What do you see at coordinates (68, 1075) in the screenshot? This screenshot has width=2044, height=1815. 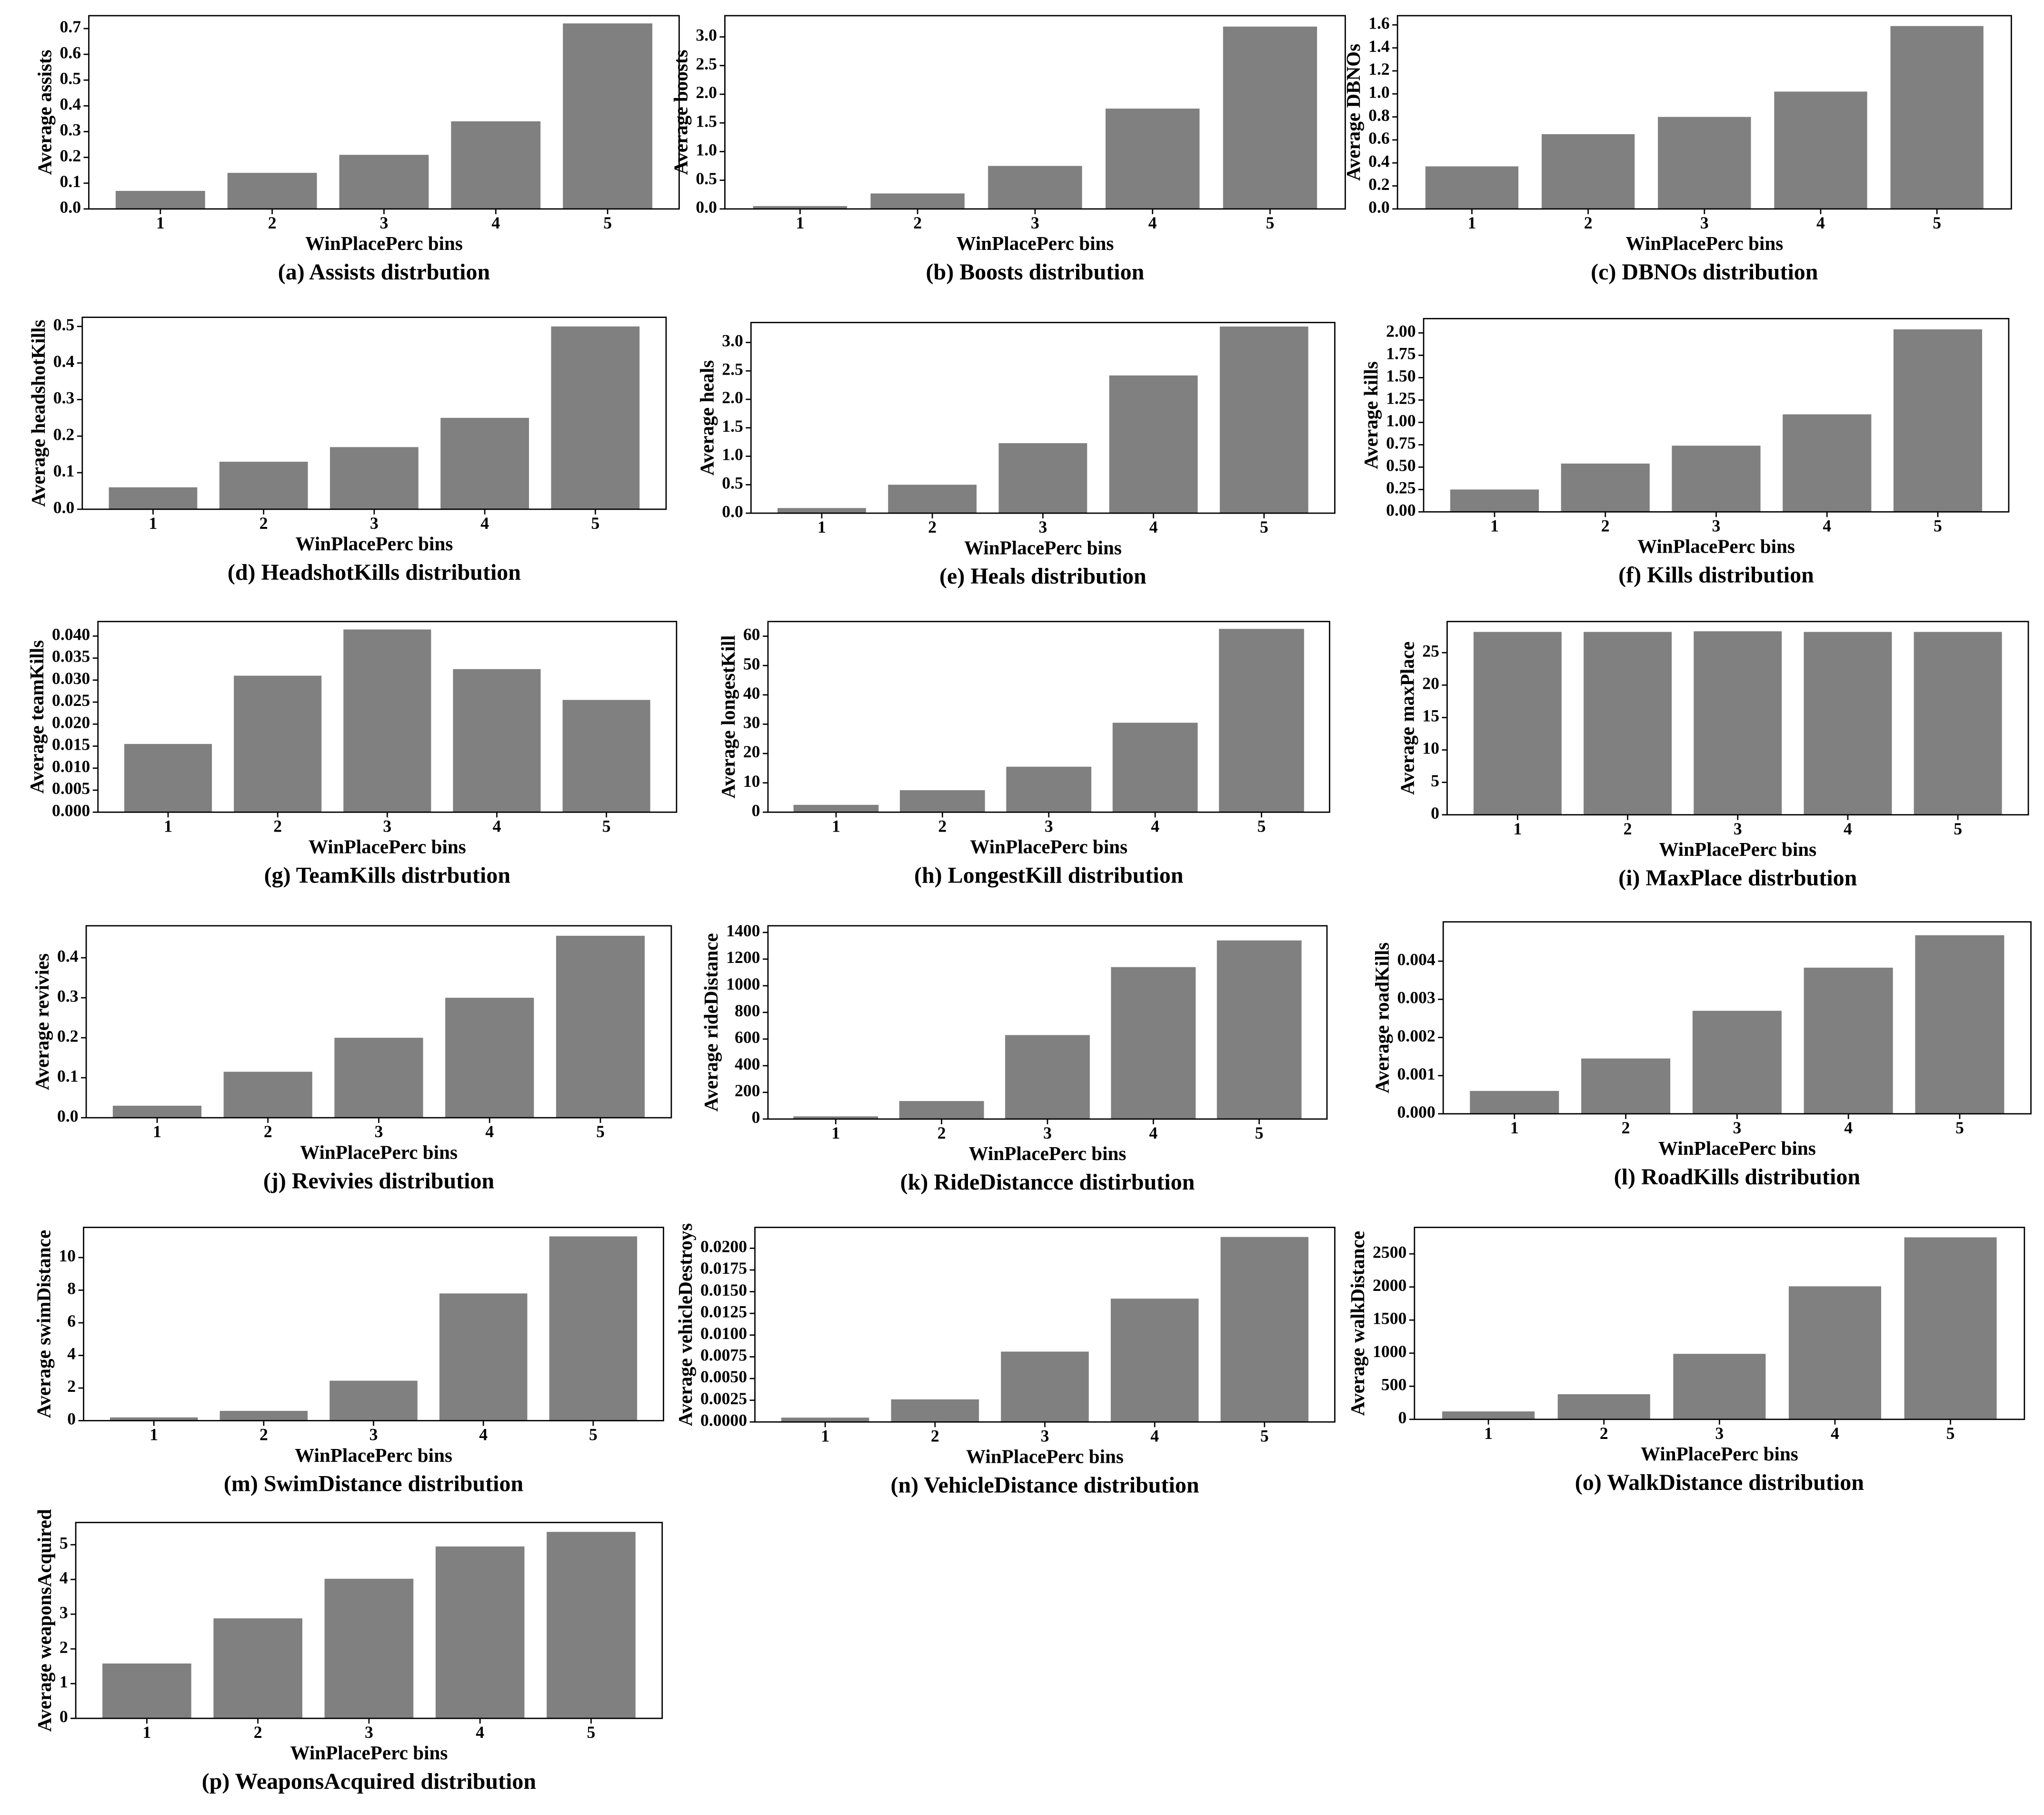 I see `y-tick-label: 0.1` at bounding box center [68, 1075].